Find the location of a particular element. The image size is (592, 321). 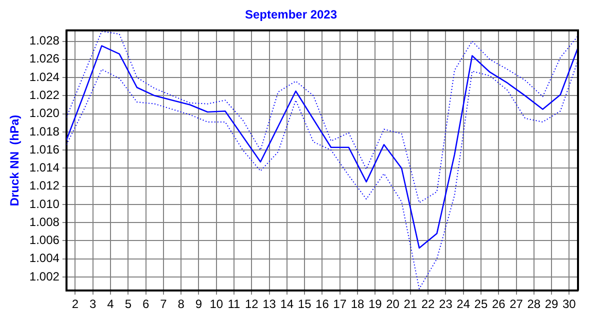

chart-title: September 2023 is located at coordinates (291, 15).